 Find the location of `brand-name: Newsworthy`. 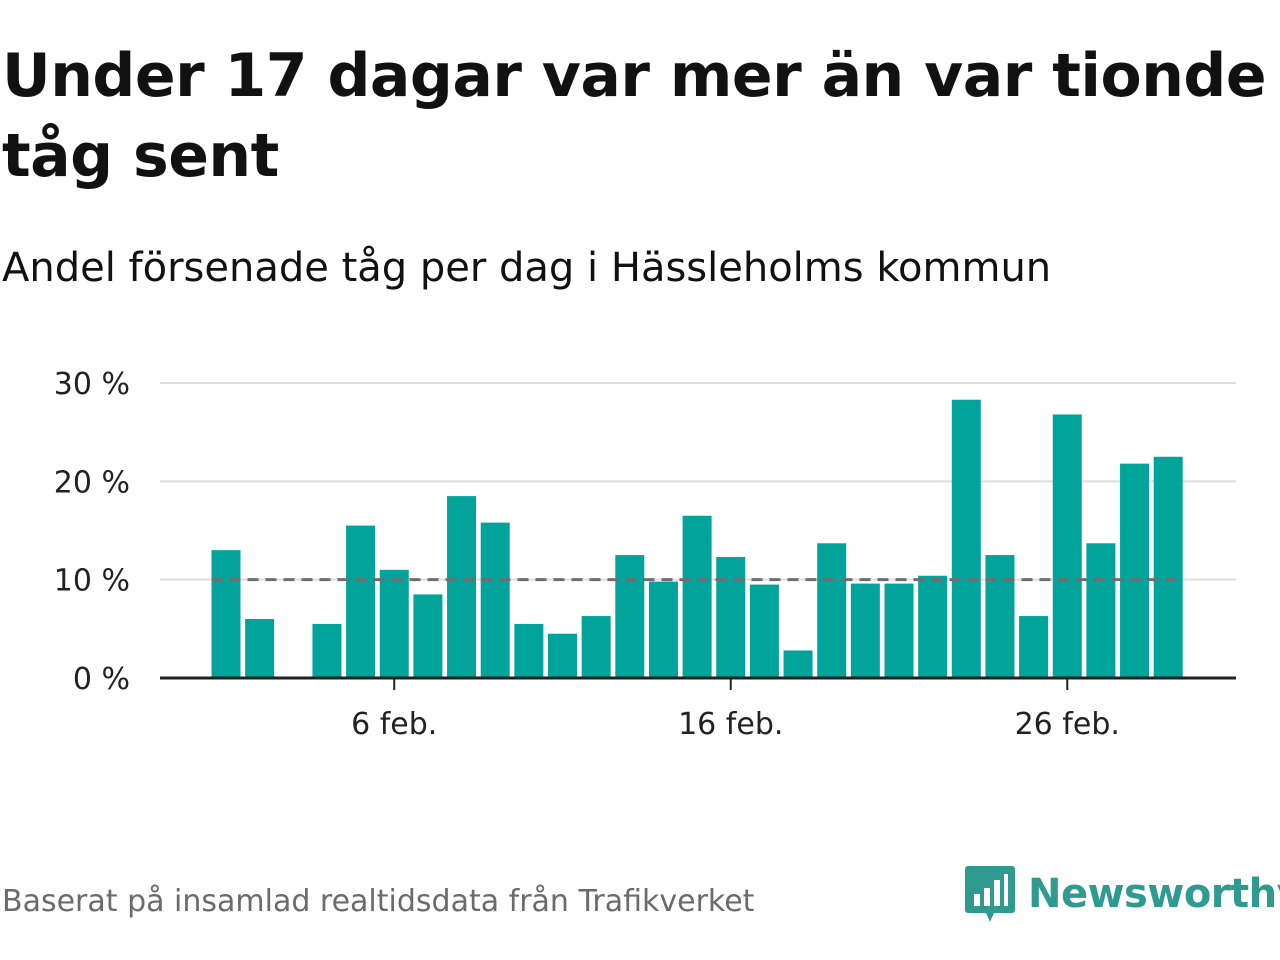

brand-name: Newsworthy is located at coordinates (1154, 894).